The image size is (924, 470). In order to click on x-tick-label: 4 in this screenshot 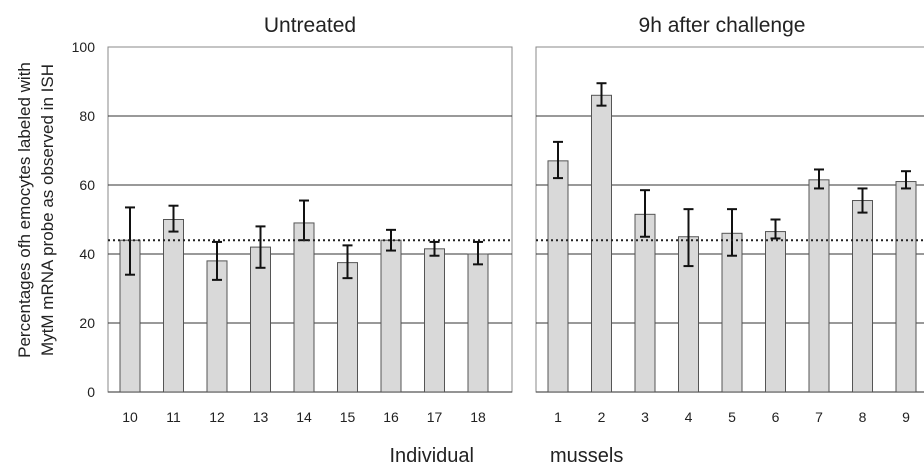, I will do `click(689, 417)`.